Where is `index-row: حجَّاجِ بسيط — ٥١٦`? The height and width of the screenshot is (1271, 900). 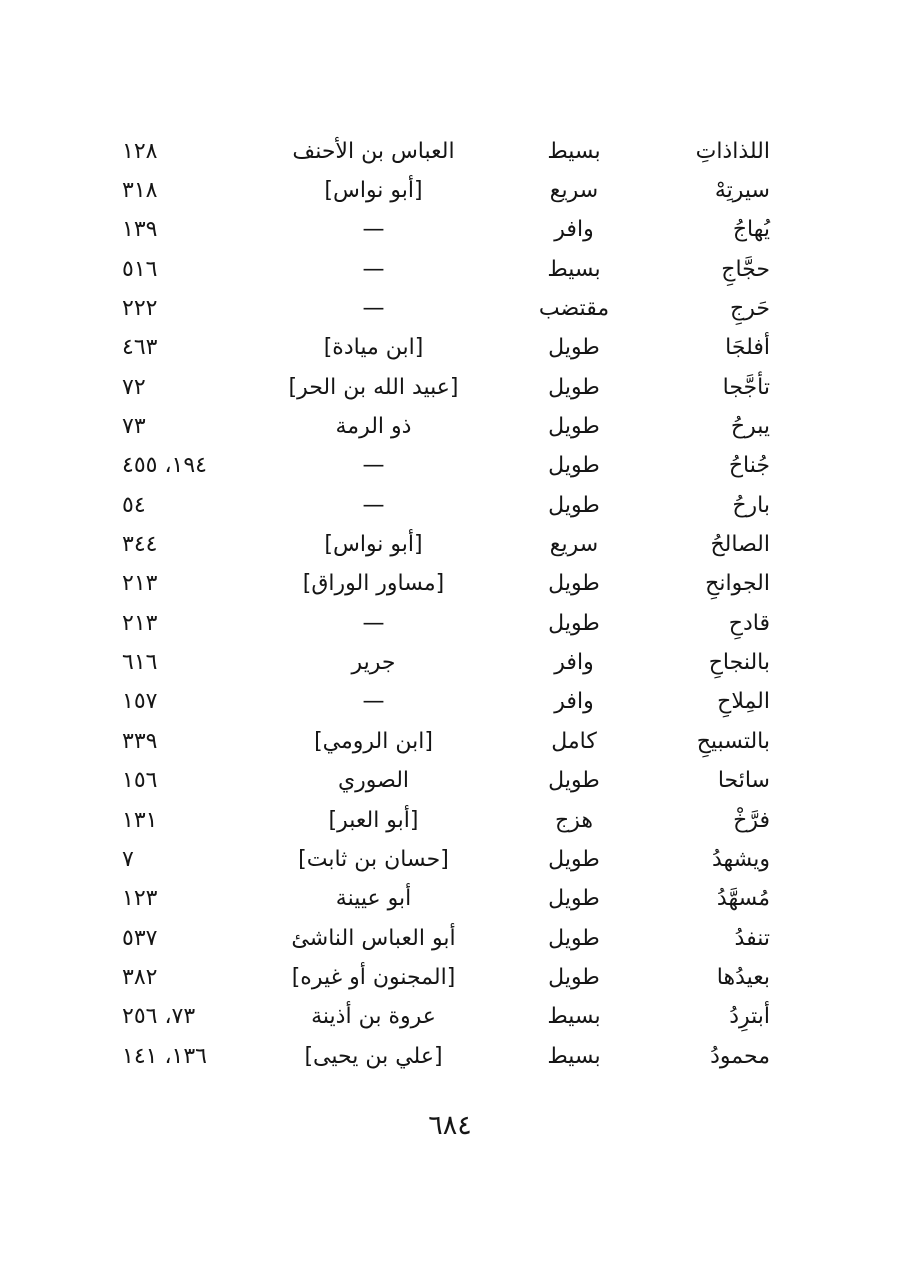 index-row: حجَّاجِ بسيط — ٥١٦ is located at coordinates (446, 269).